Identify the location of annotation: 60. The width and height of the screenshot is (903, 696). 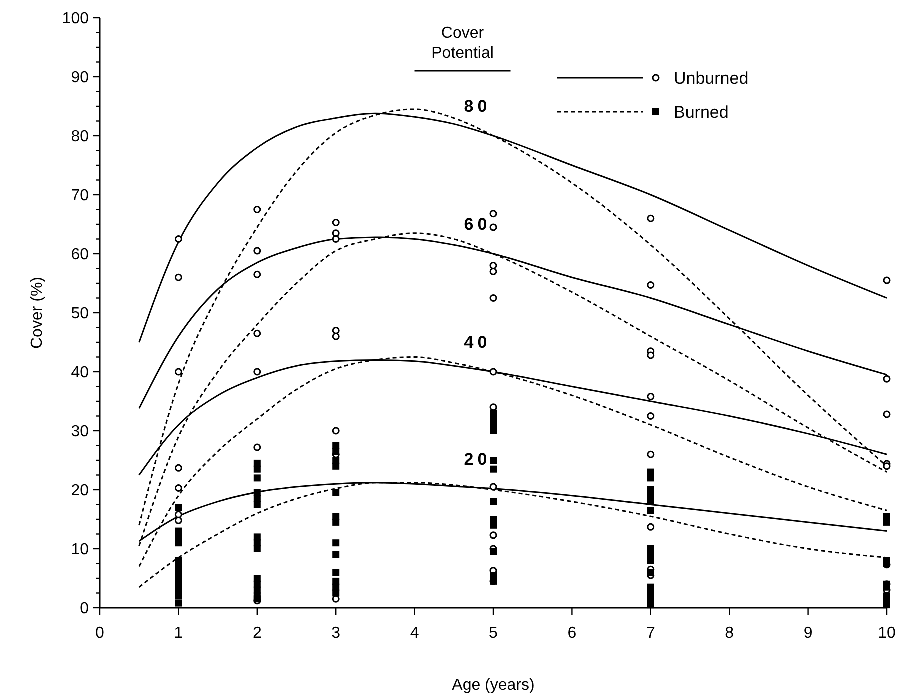
(478, 224).